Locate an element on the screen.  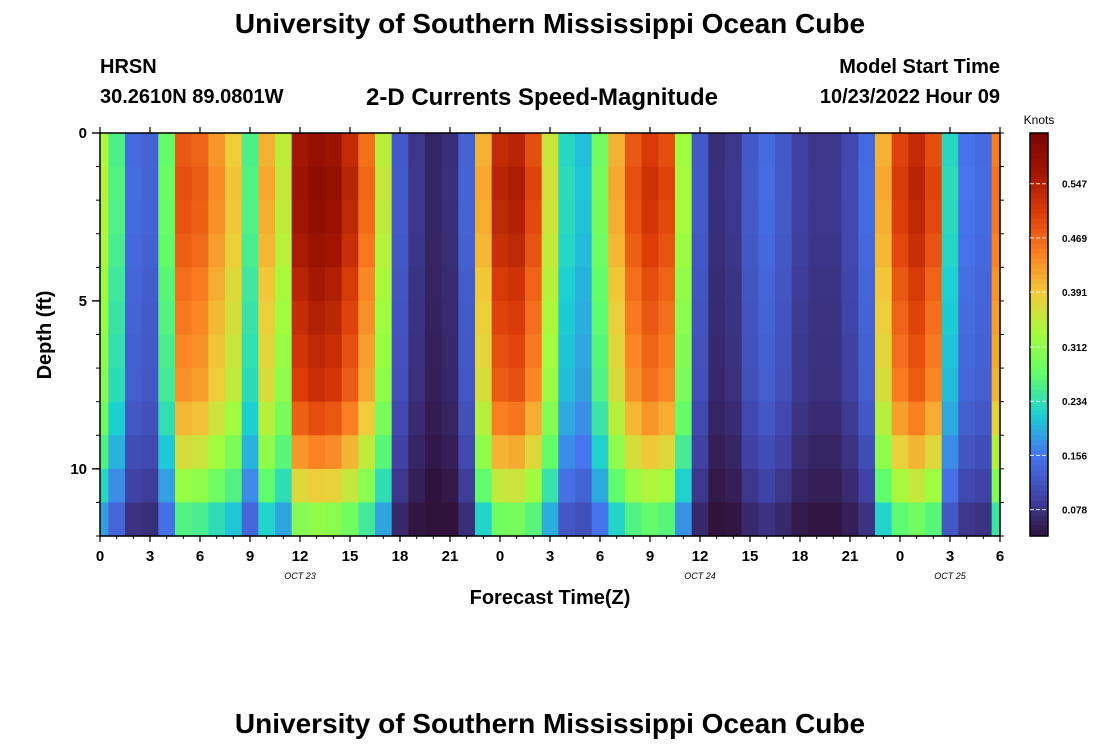
y-axis-label: Depth (ft) is located at coordinates (45, 335).